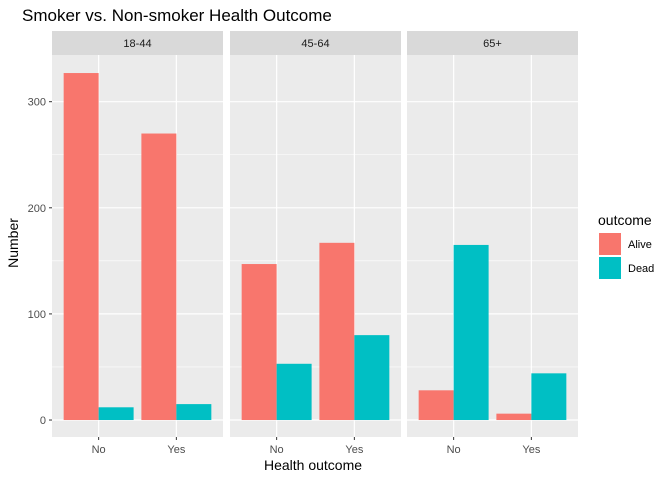 Image resolution: width=672 pixels, height=480 pixels. I want to click on bar-45-64-No-Alive, so click(259, 342).